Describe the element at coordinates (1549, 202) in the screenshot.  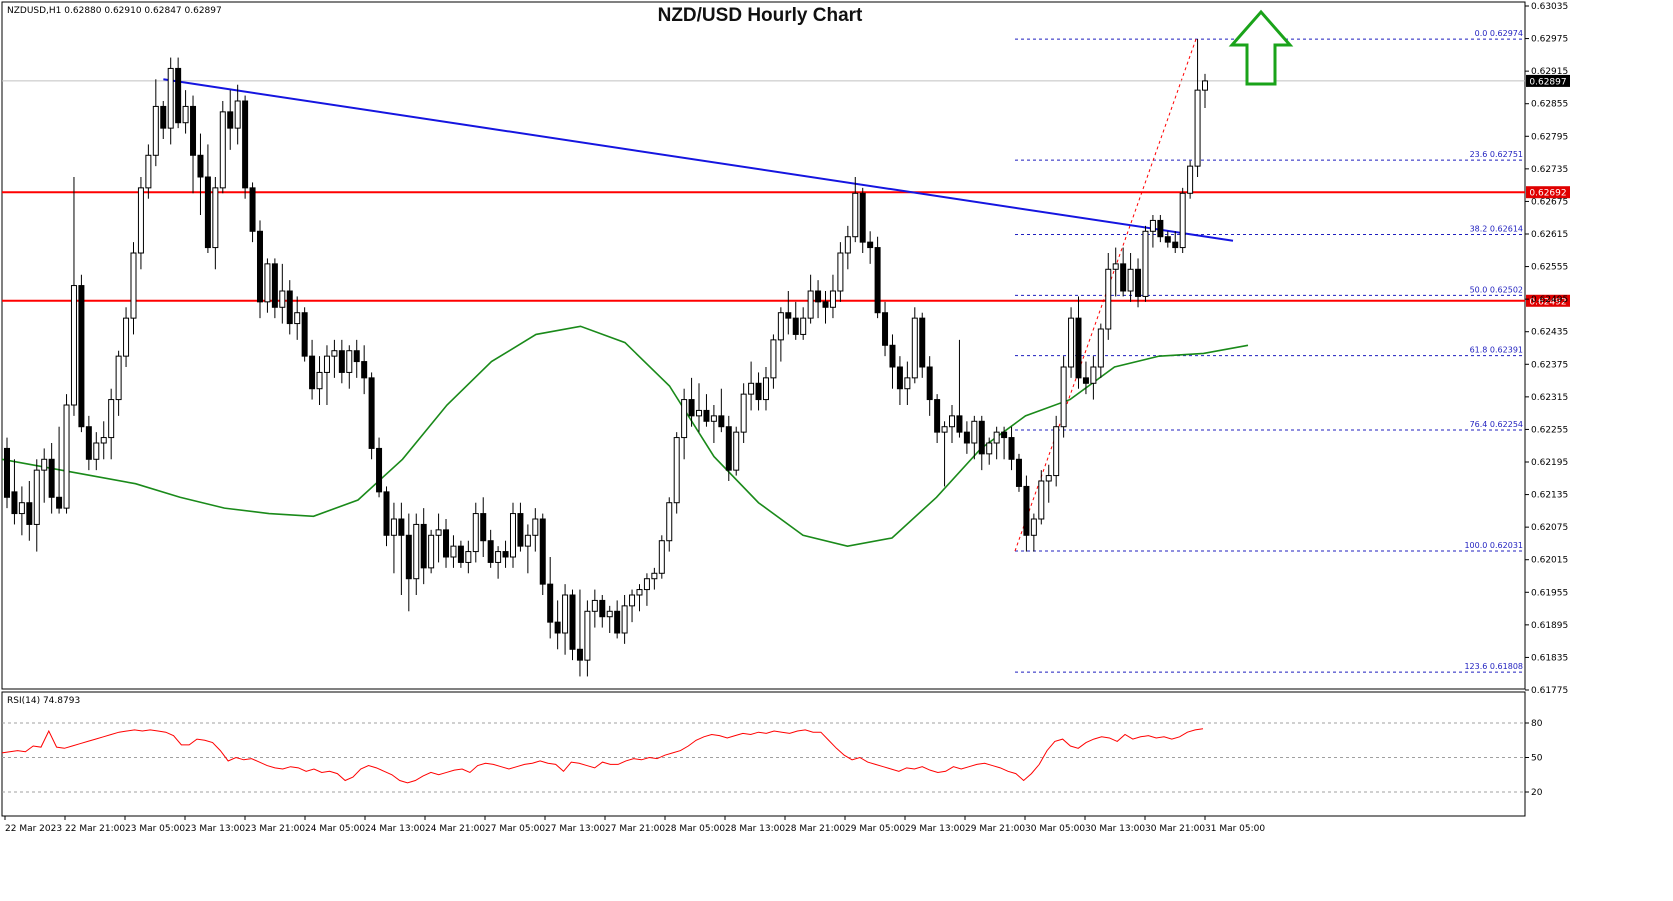
I see `y-tick-label: 0.62675` at that location.